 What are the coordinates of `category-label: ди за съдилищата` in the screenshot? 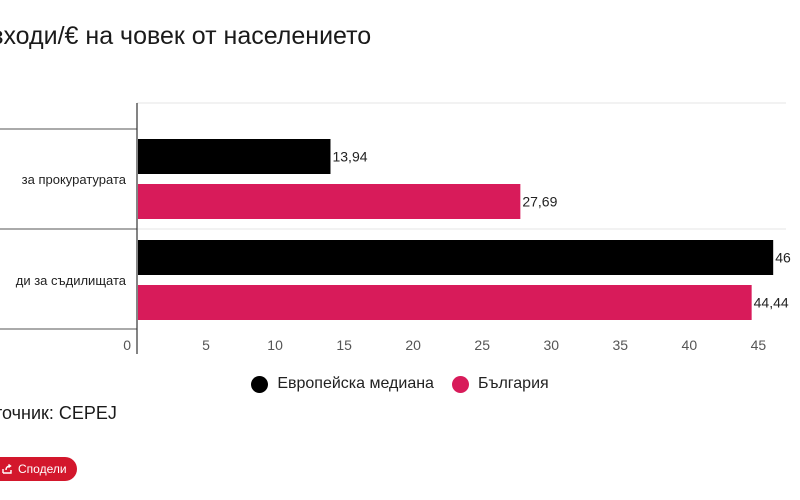 It's located at (71, 280).